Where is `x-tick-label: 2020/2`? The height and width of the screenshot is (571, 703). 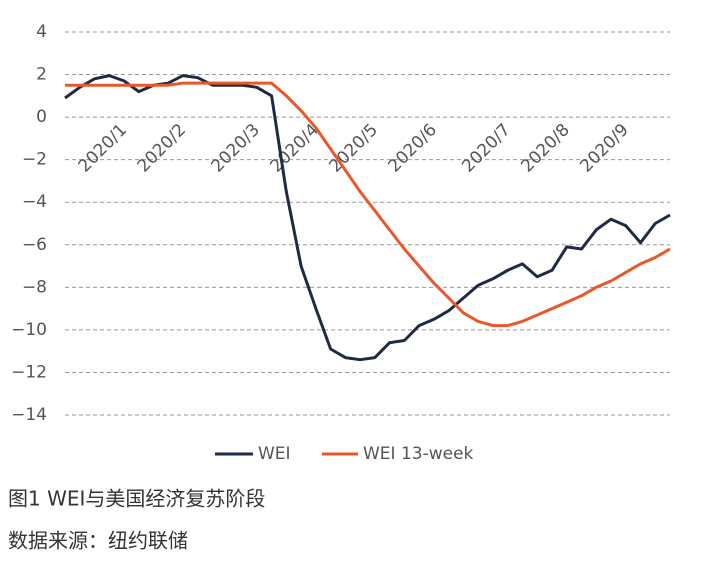
x-tick-label: 2020/2 is located at coordinates (162, 148).